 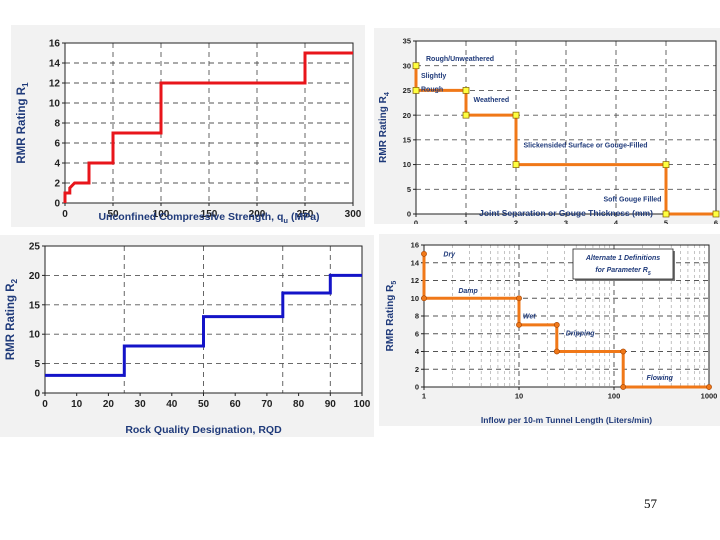 What do you see at coordinates (407, 139) in the screenshot?
I see `y-tick-label: 15` at bounding box center [407, 139].